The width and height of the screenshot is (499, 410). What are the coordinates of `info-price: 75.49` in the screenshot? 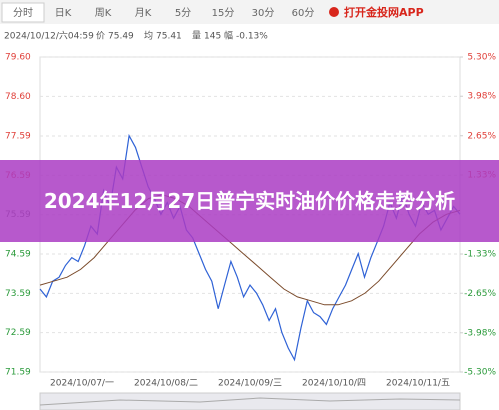 It's located at (121, 37).